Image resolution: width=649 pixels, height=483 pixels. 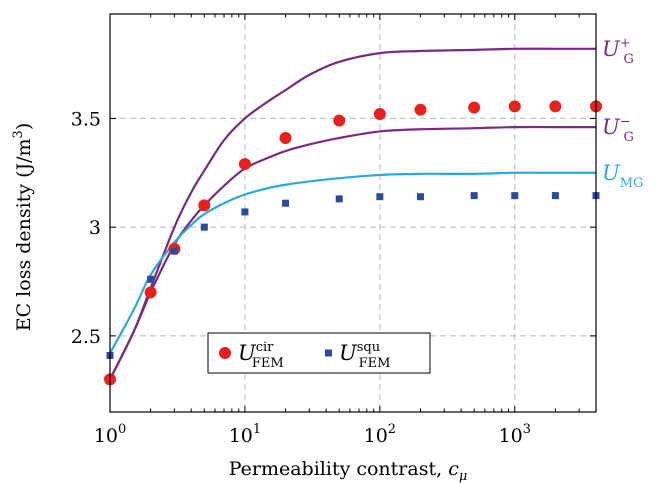 What do you see at coordinates (527, 429) in the screenshot?
I see `x-tick-label-exp: 3` at bounding box center [527, 429].